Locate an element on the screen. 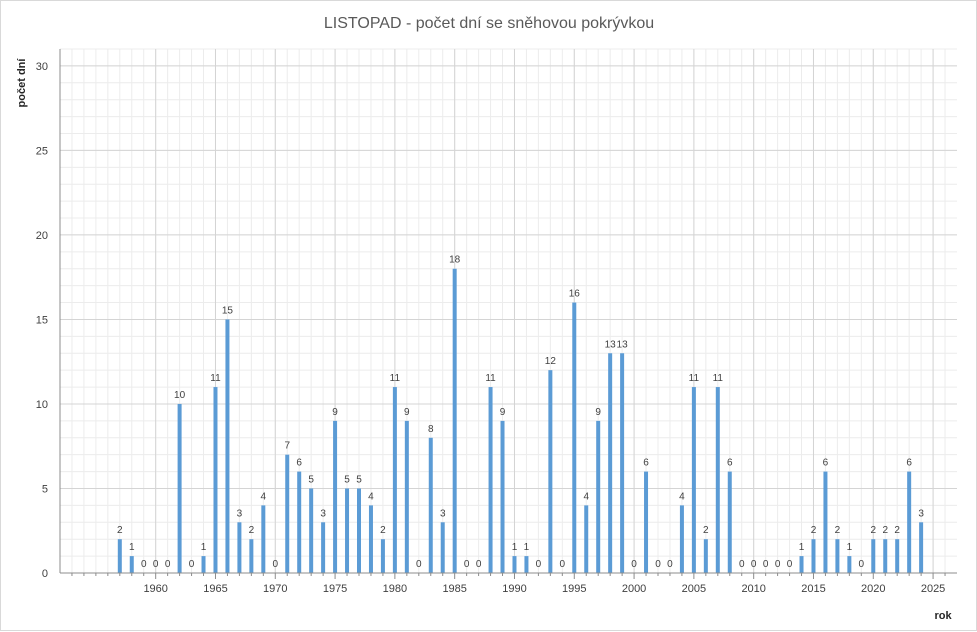 This screenshot has height=632, width=977. data-label-1995: 16 is located at coordinates (575, 294).